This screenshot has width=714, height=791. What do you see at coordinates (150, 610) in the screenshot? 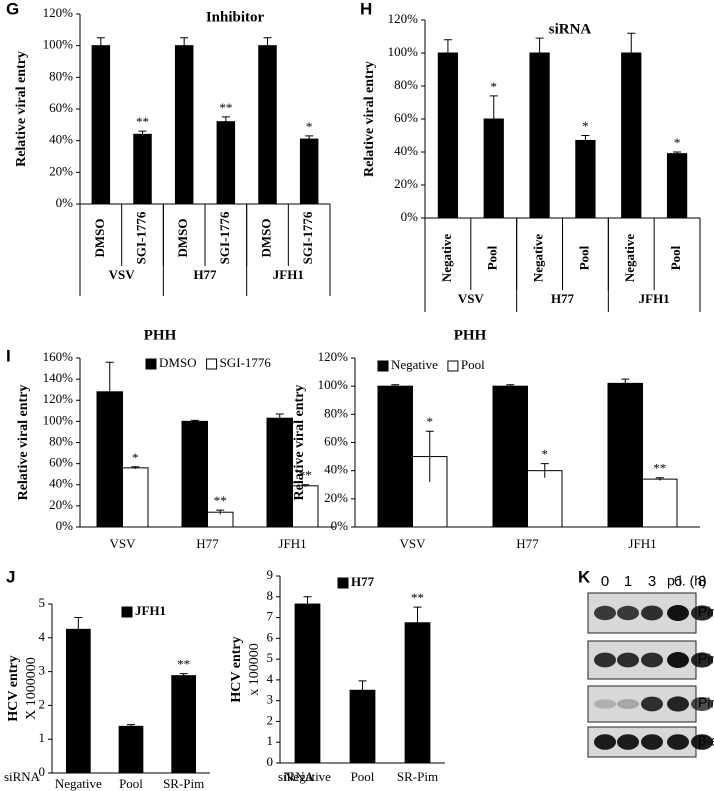
I see `legend-label: JFH1` at bounding box center [150, 610].